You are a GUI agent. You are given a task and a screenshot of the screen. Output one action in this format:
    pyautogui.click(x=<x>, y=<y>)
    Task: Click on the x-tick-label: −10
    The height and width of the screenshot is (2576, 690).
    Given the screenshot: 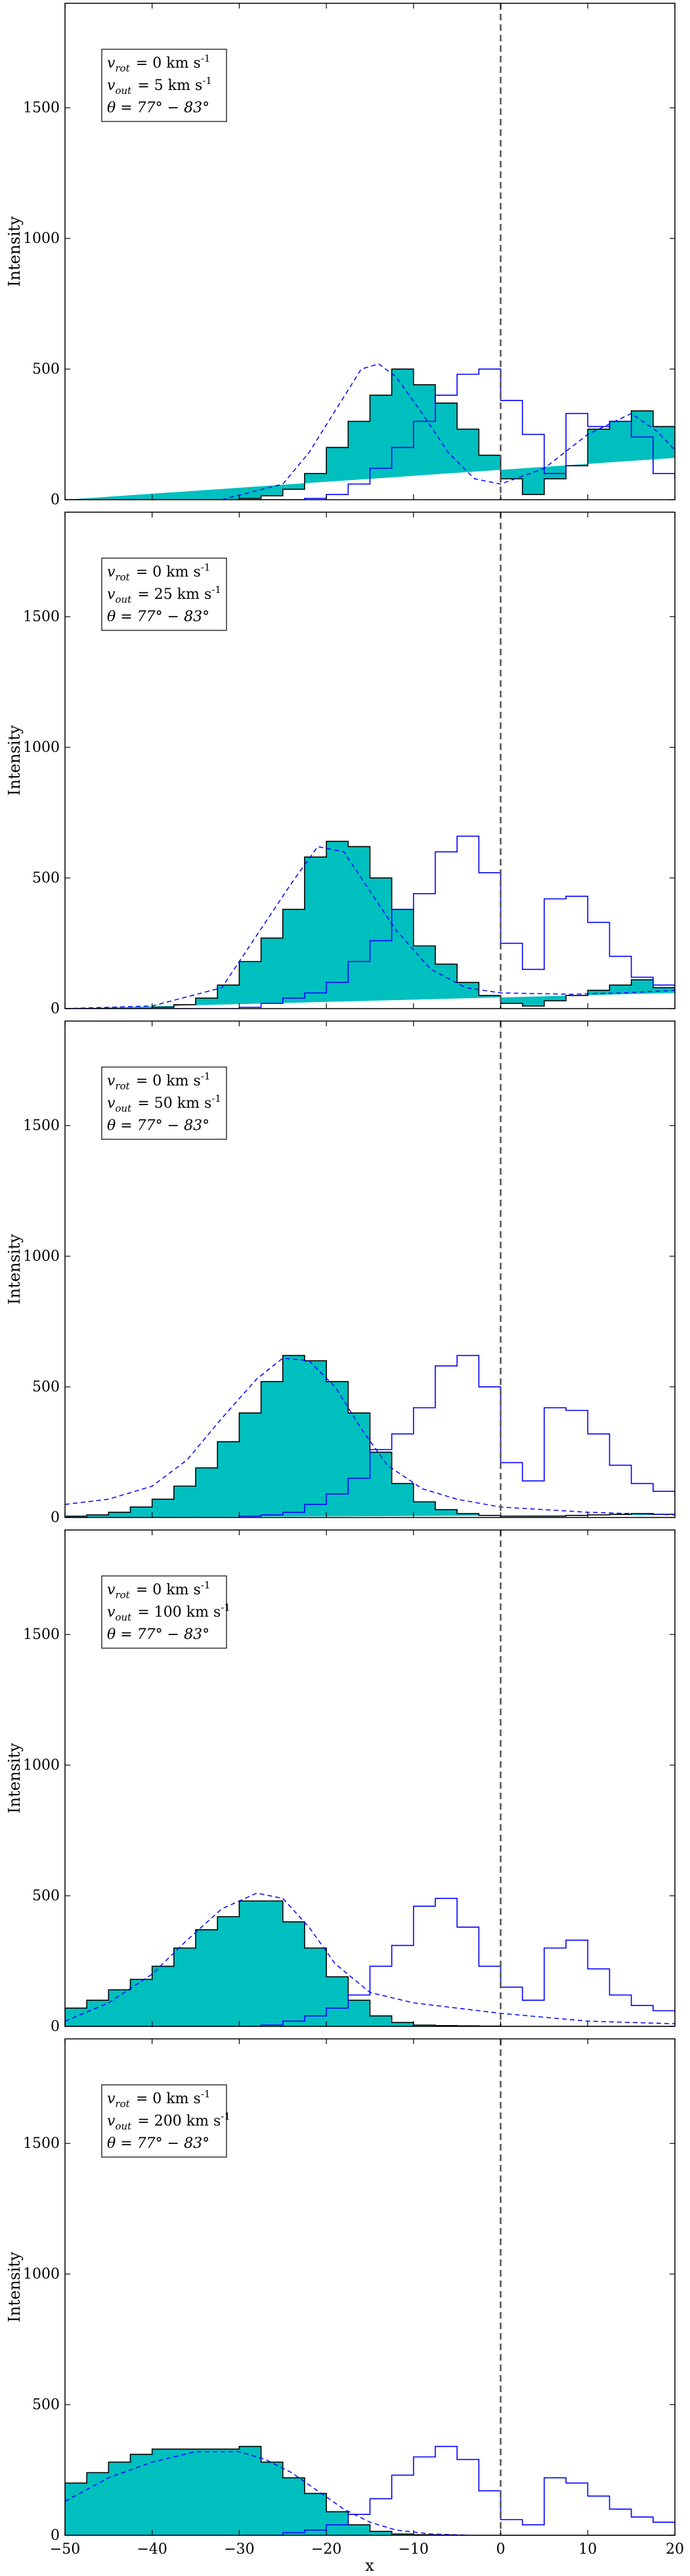 What is the action you would take?
    pyautogui.click(x=414, y=2549)
    